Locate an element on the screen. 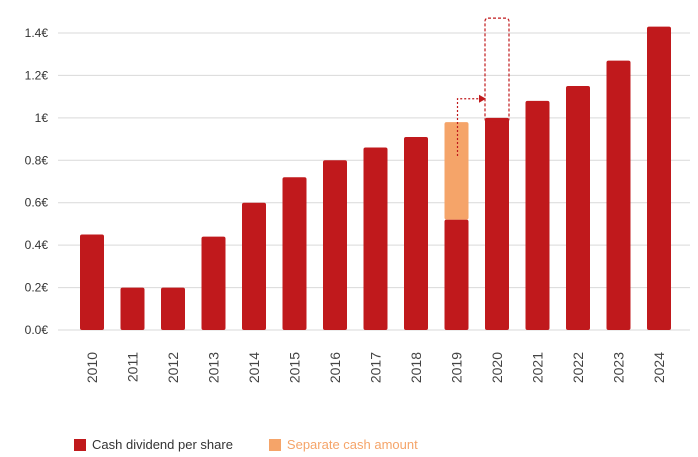 The image size is (698, 457). x-tick-label: 2013 is located at coordinates (214, 367).